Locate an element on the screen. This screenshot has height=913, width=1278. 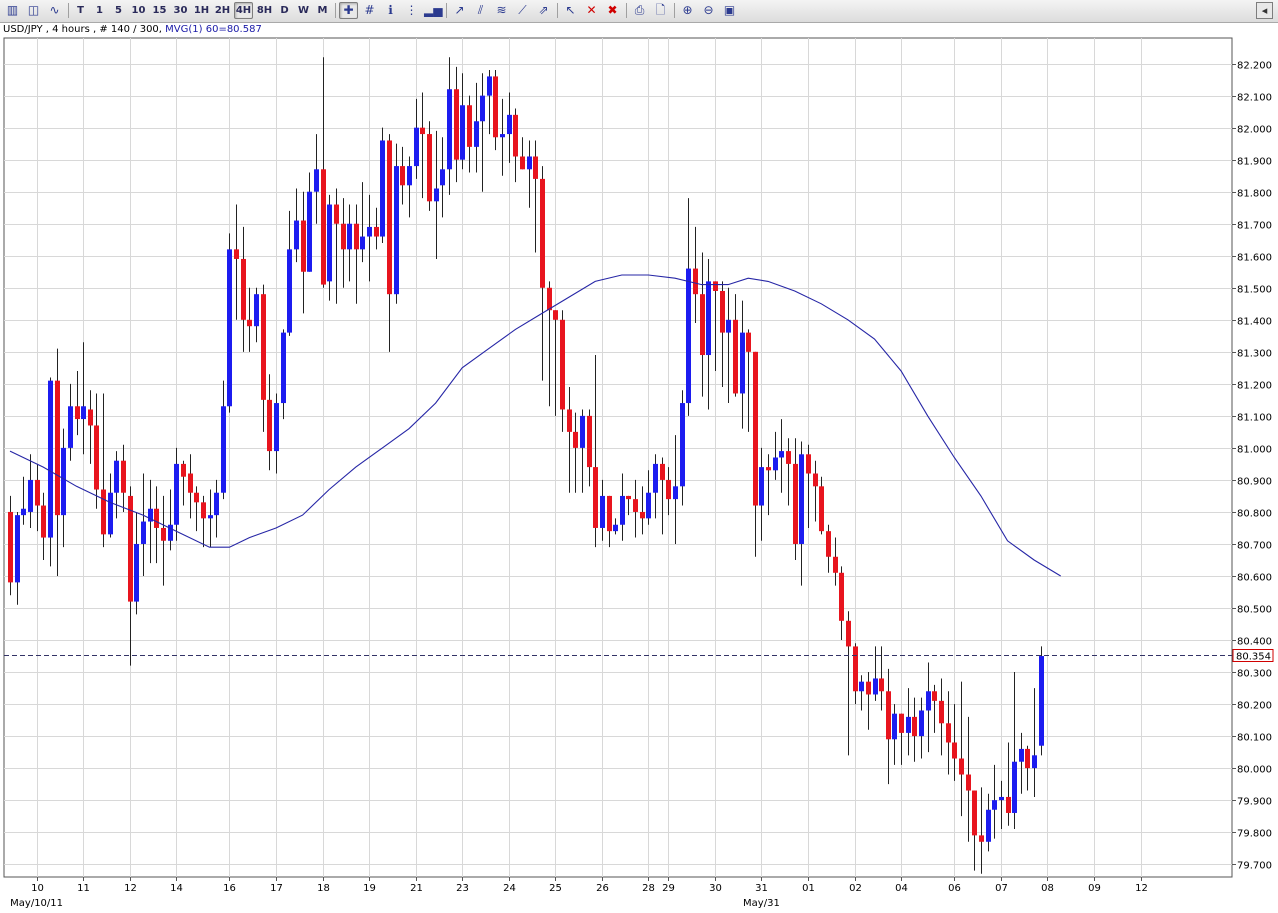
y-tick-label: 81.000 is located at coordinates (1254, 450).